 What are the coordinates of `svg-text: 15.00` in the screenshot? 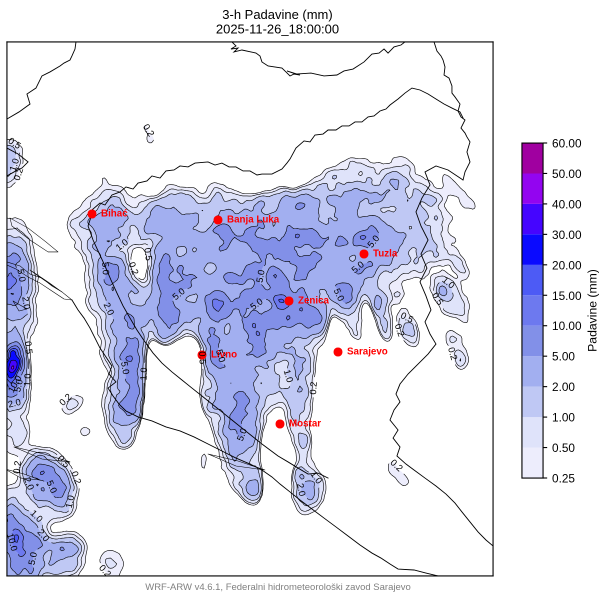 It's located at (567, 296).